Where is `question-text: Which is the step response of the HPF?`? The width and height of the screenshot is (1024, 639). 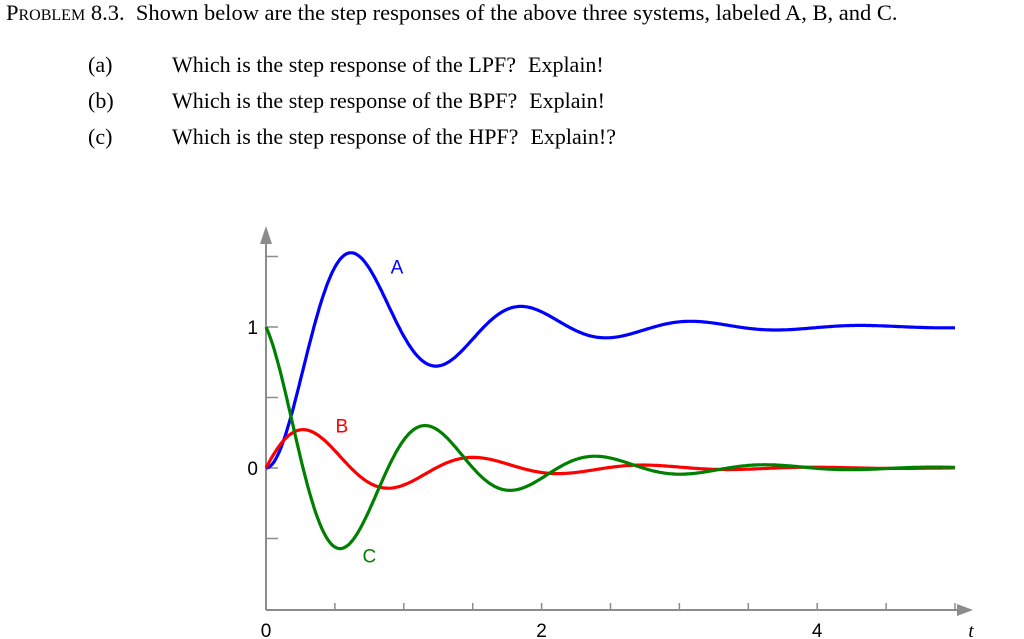 question-text: Which is the step response of the HPF? is located at coordinates (345, 136).